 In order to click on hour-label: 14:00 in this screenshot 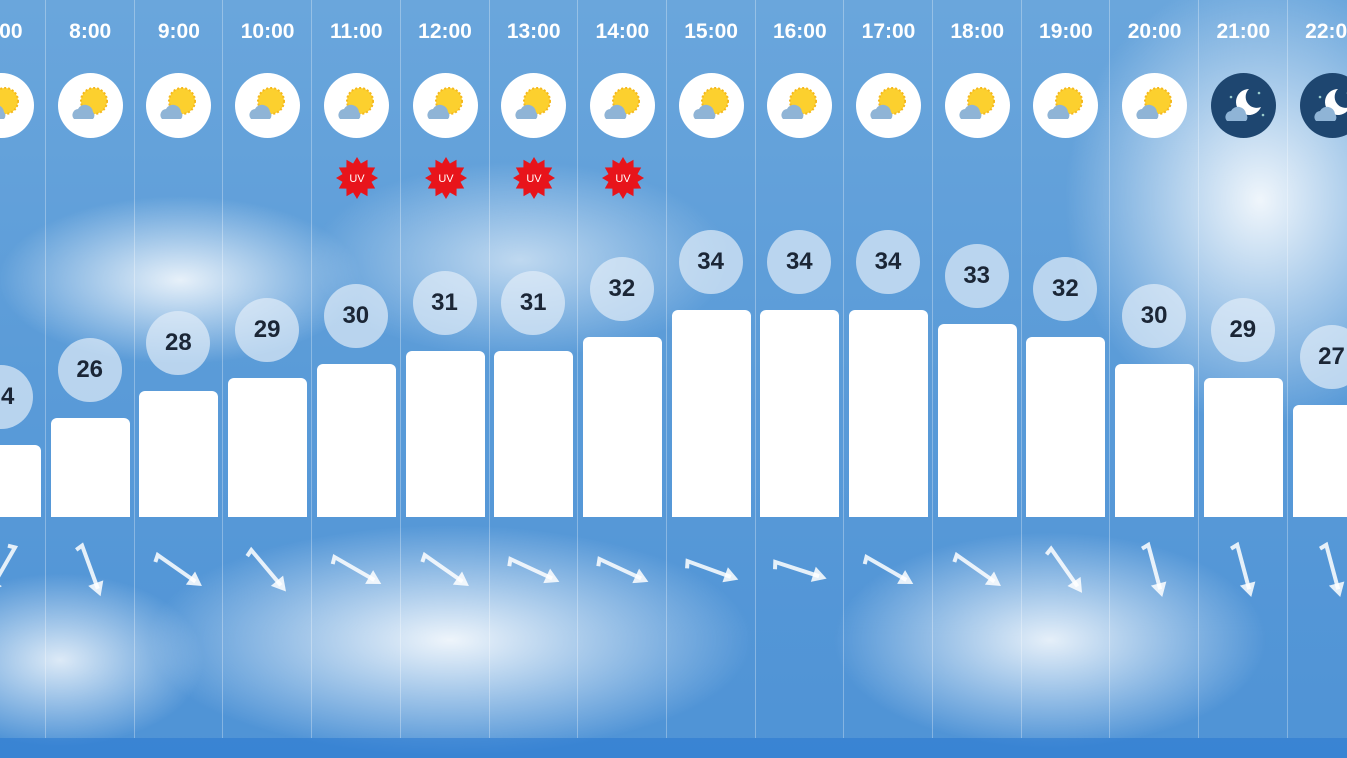, I will do `click(622, 31)`.